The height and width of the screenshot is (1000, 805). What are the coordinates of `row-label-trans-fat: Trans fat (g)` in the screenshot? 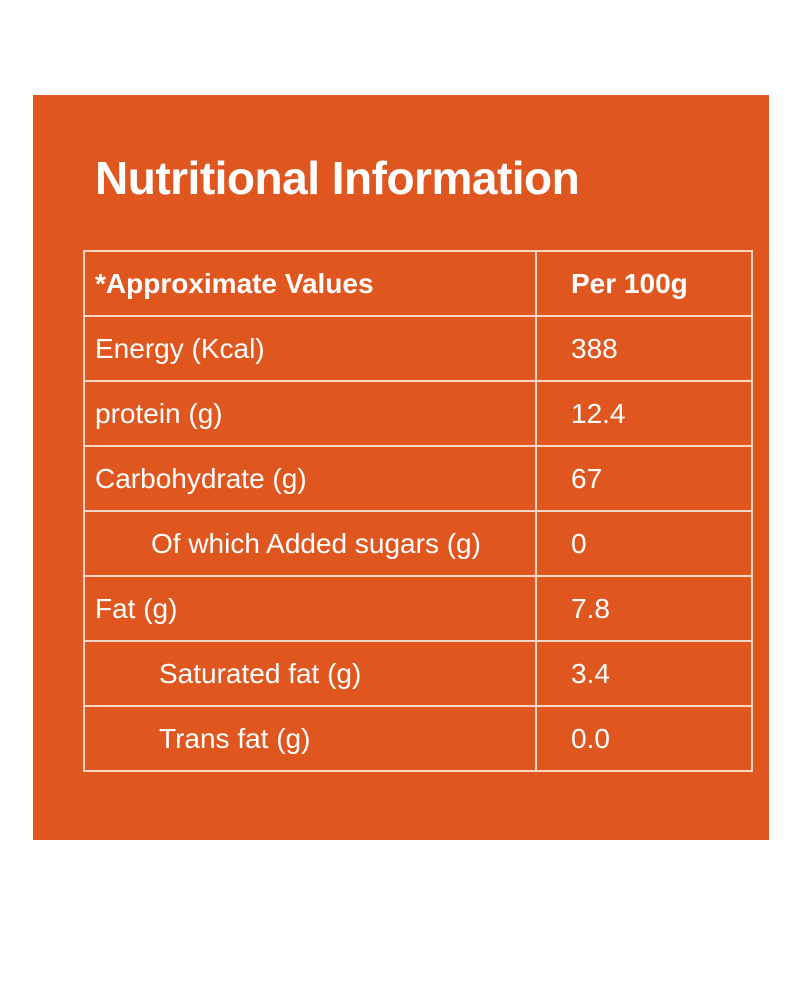 It's located at (310, 738).